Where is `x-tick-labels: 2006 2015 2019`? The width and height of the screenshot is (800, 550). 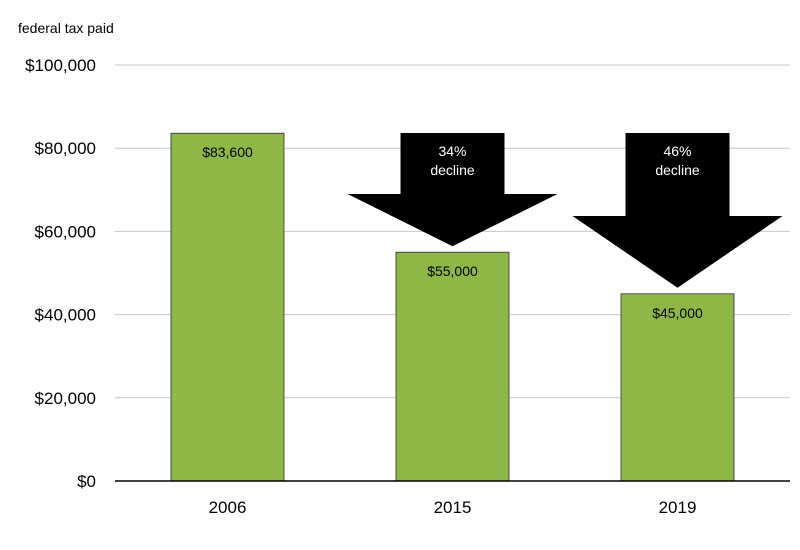
x-tick-labels: 2006 2015 2019 is located at coordinates (453, 507).